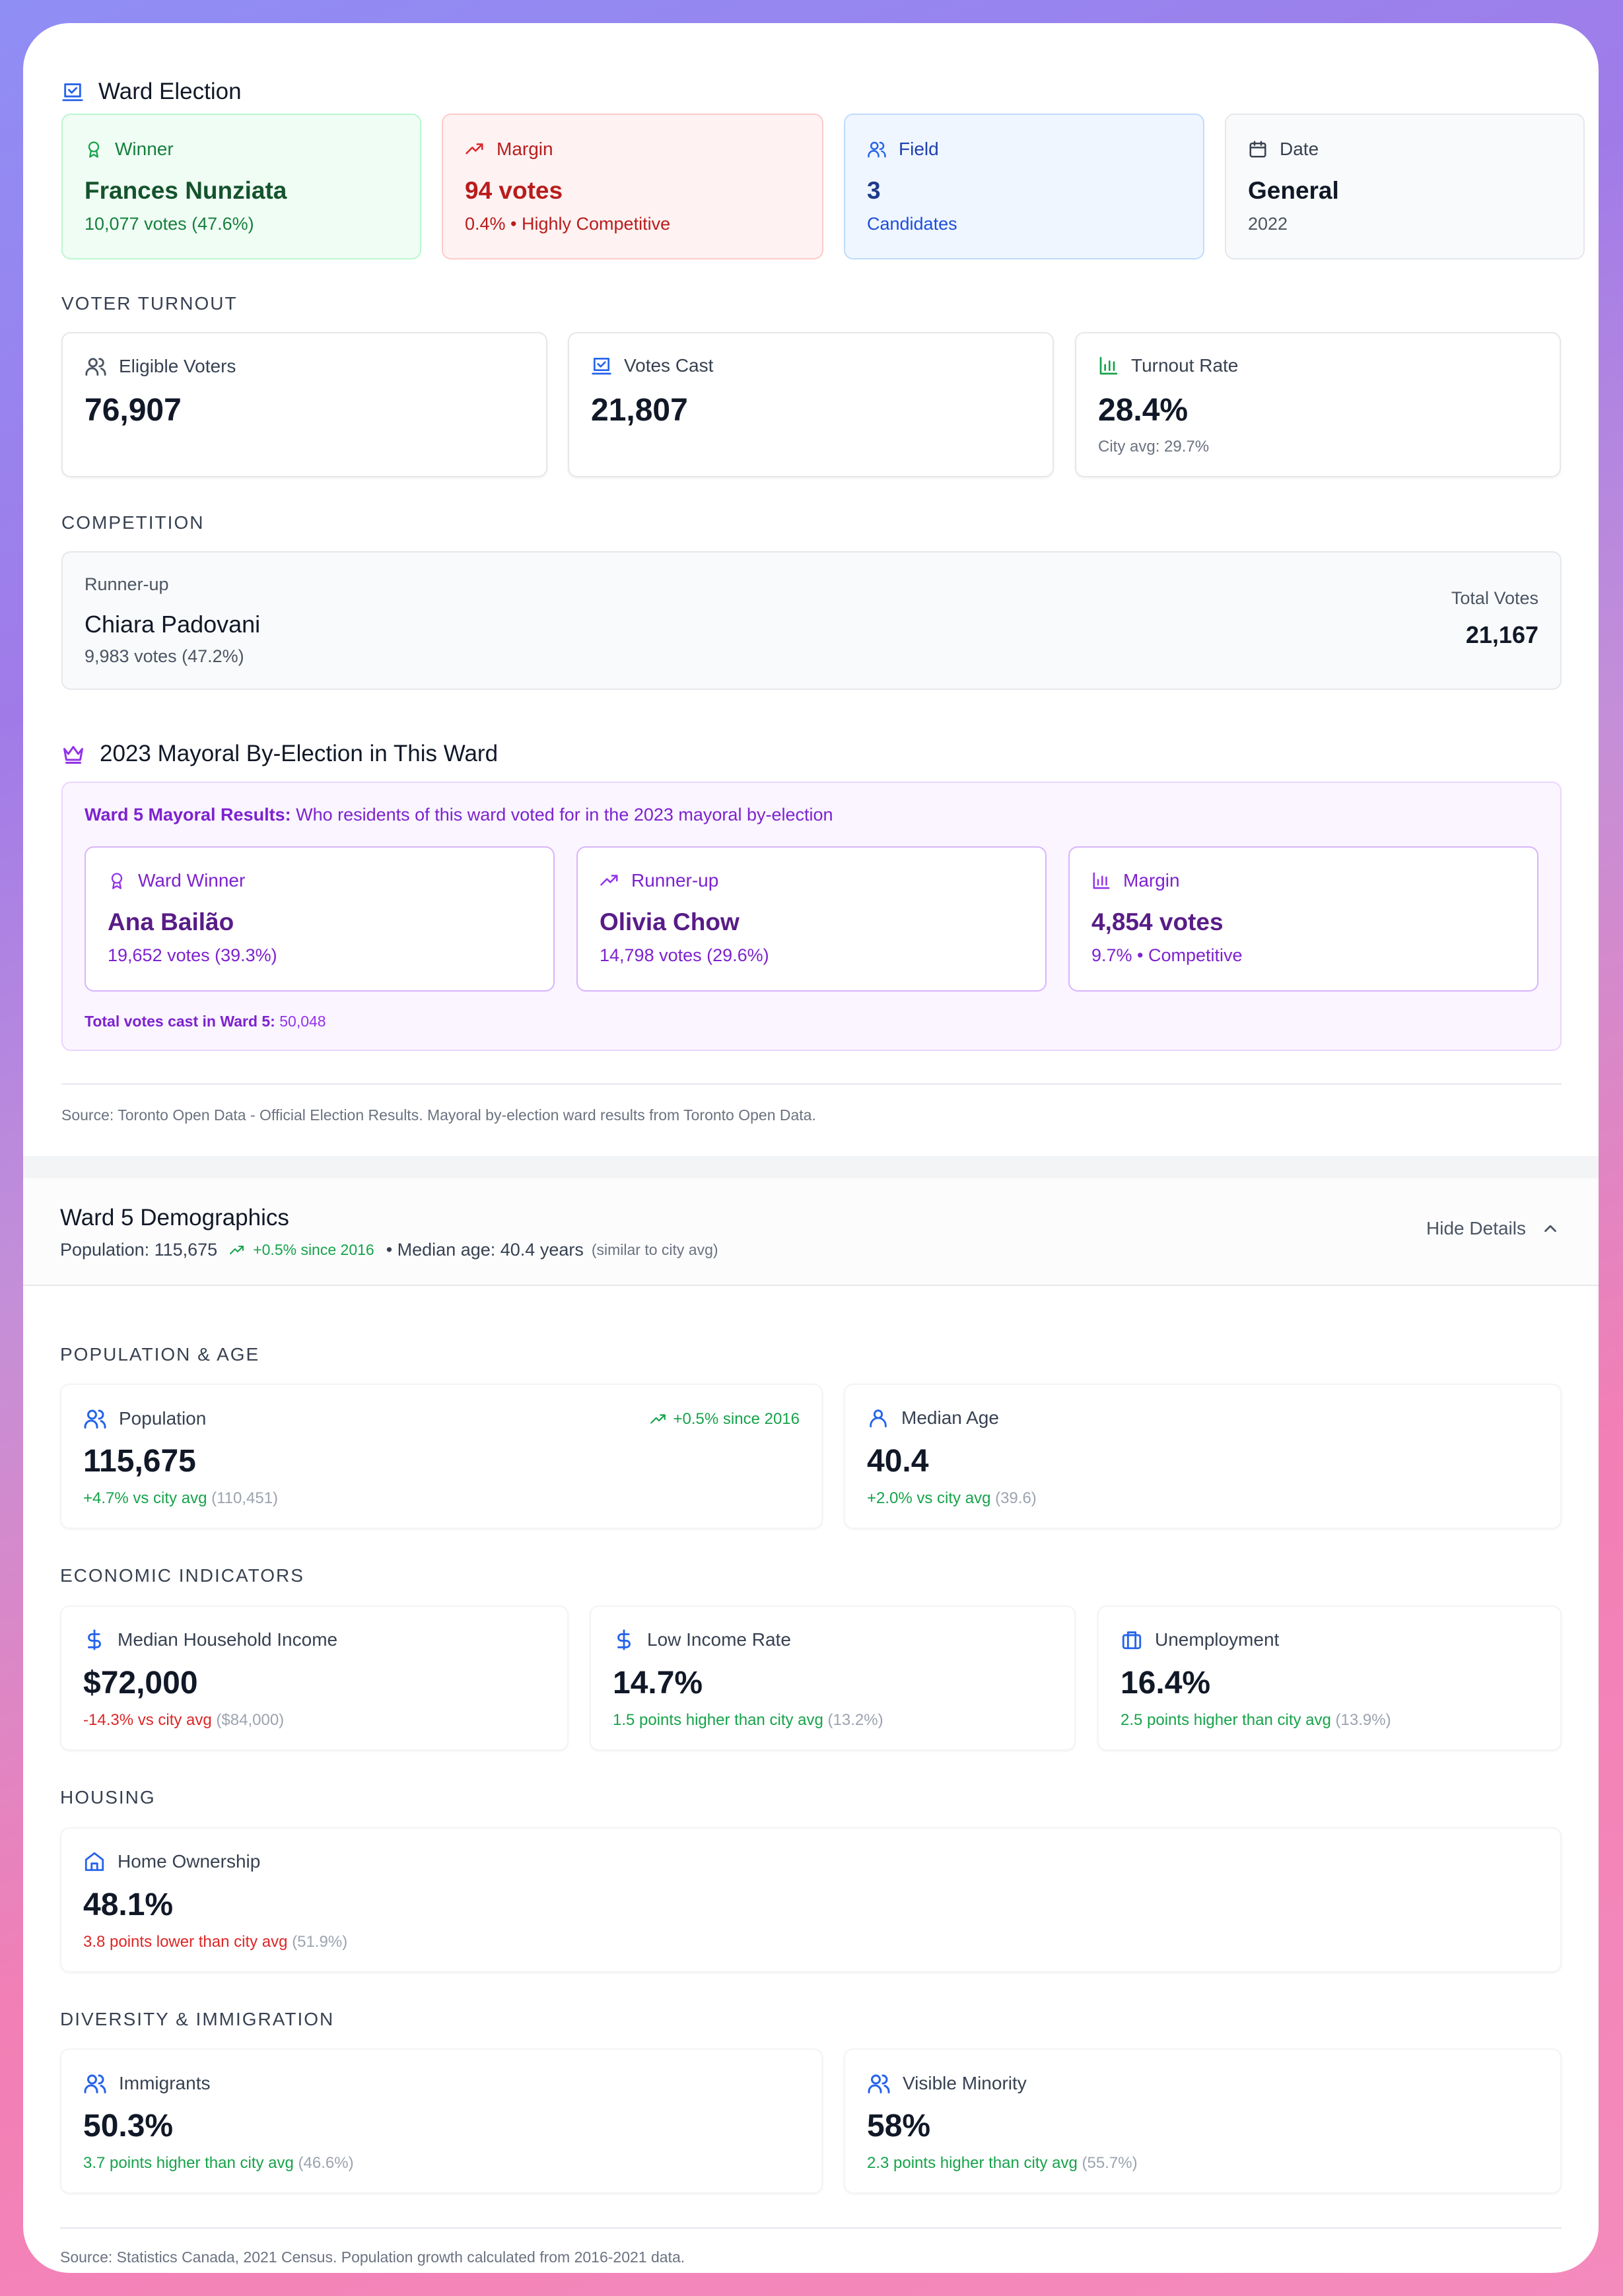 This screenshot has height=2296, width=1623. What do you see at coordinates (811, 2228) in the screenshot?
I see `demographics-divider` at bounding box center [811, 2228].